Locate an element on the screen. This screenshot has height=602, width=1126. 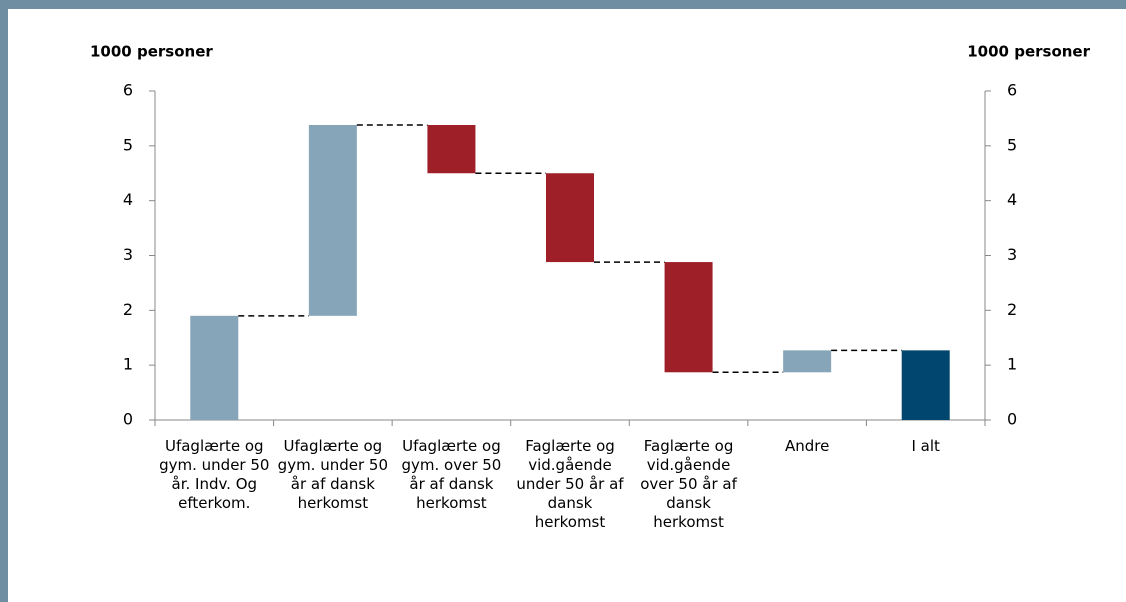
y-tick-label: 1 is located at coordinates (128, 364).